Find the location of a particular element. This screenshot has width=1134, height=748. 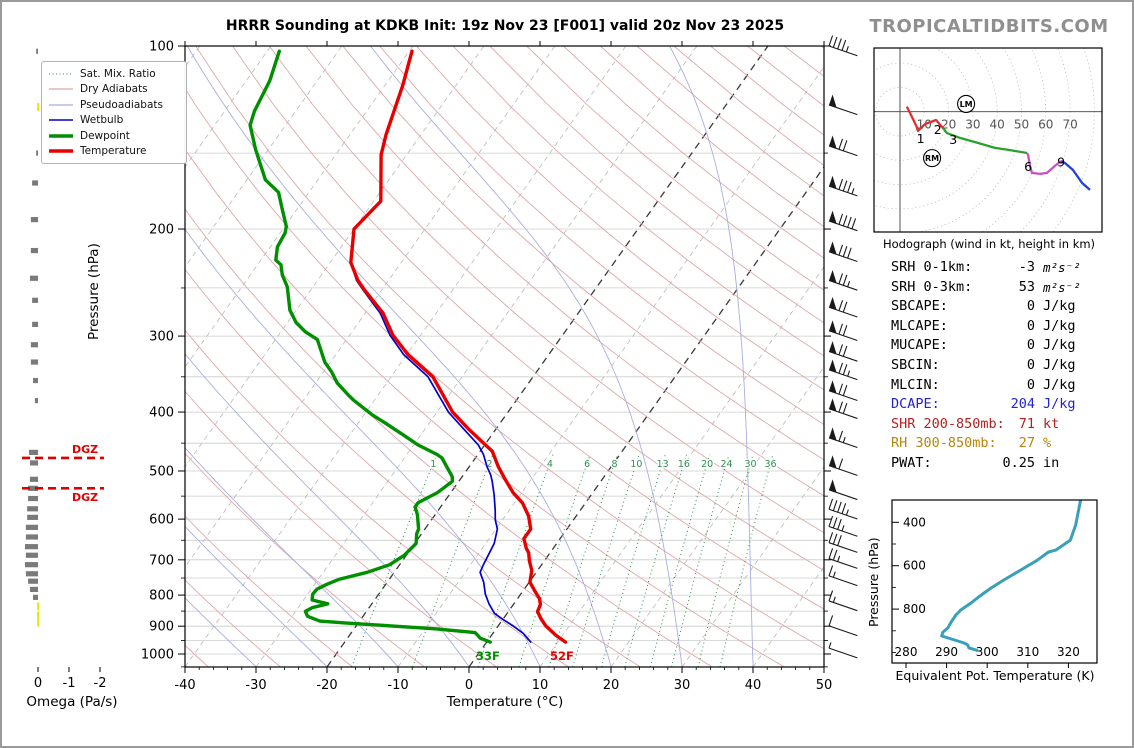

mixing-ratio-label: 16 is located at coordinates (684, 464).